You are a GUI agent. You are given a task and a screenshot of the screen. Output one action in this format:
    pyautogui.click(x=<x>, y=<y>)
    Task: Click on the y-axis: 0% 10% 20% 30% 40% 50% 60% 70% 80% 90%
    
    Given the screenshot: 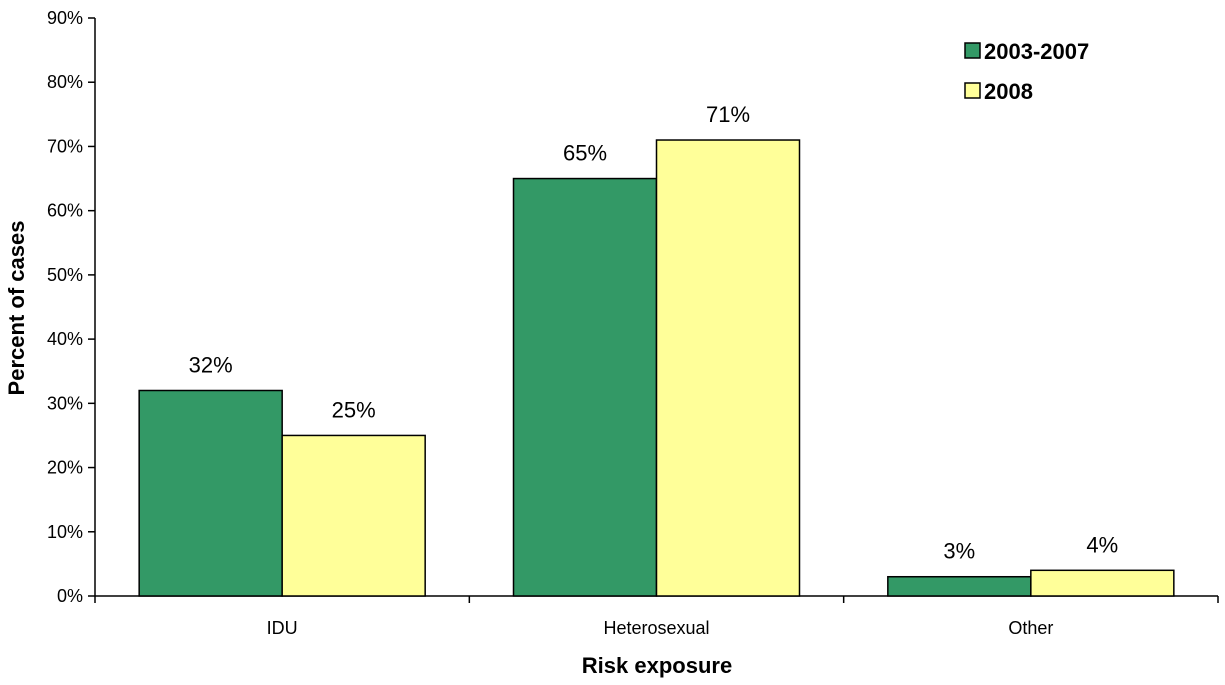 What is the action you would take?
    pyautogui.click(x=71, y=307)
    